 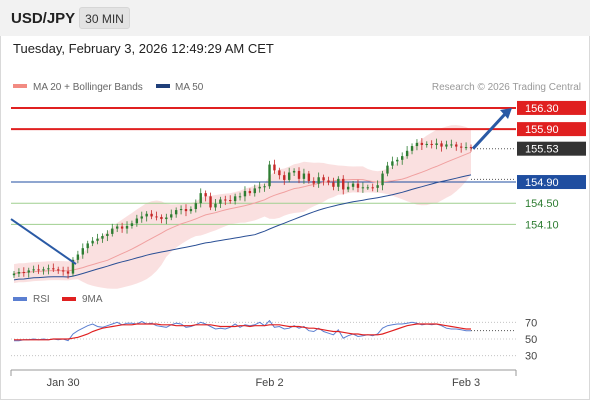 What do you see at coordinates (242, 330) in the screenshot?
I see `rsi-line` at bounding box center [242, 330].